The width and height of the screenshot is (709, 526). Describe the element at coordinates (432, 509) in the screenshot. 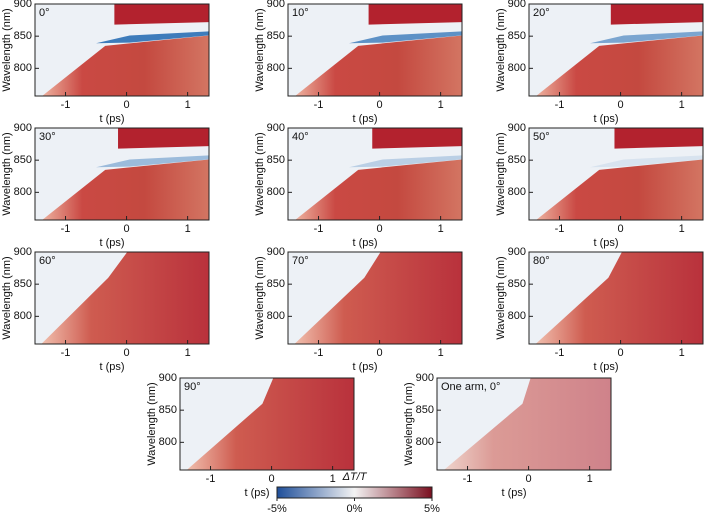

I see `colorbar-tick-label: 5%` at that location.